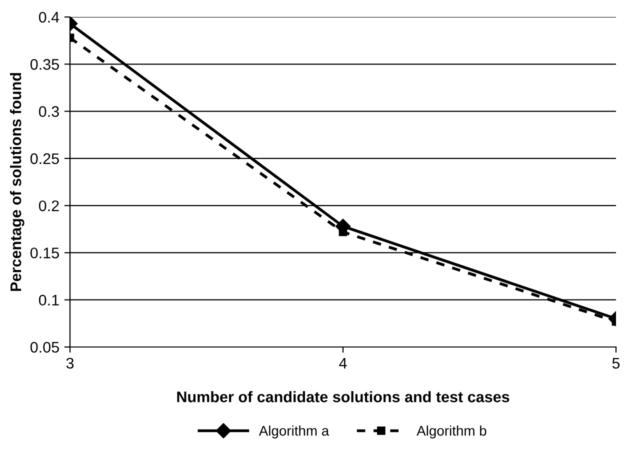  Describe the element at coordinates (44, 158) in the screenshot. I see `y-tick-label: 0.25` at that location.